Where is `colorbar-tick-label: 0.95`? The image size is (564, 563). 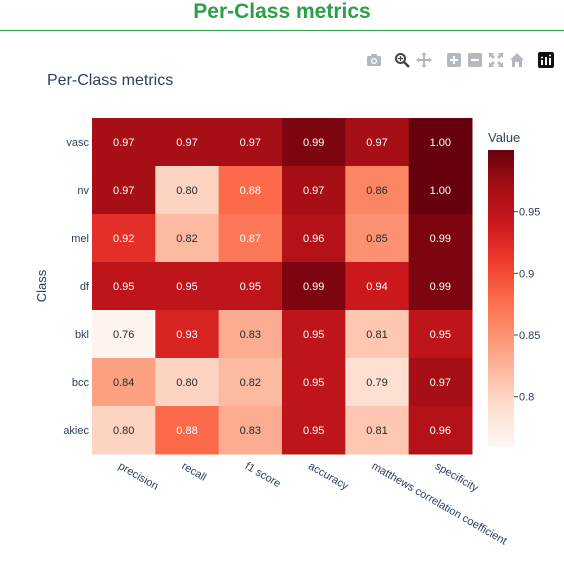
colorbar-tick-label: 0.95 is located at coordinates (529, 213).